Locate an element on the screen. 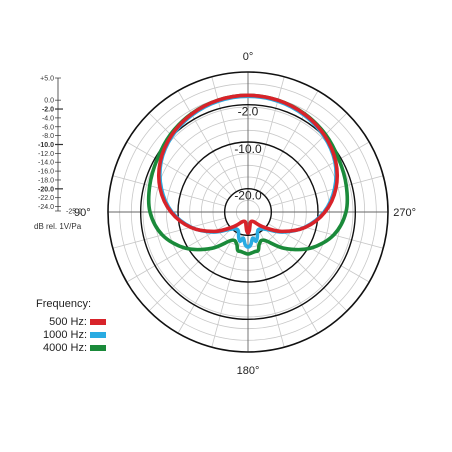 The image size is (452, 452). legend-swatch-red is located at coordinates (98, 321).